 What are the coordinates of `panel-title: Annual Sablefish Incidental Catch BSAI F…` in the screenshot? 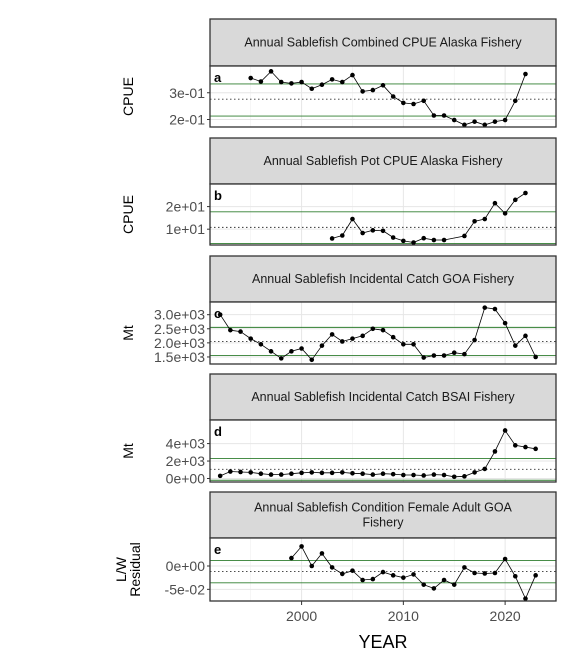 It's located at (383, 397).